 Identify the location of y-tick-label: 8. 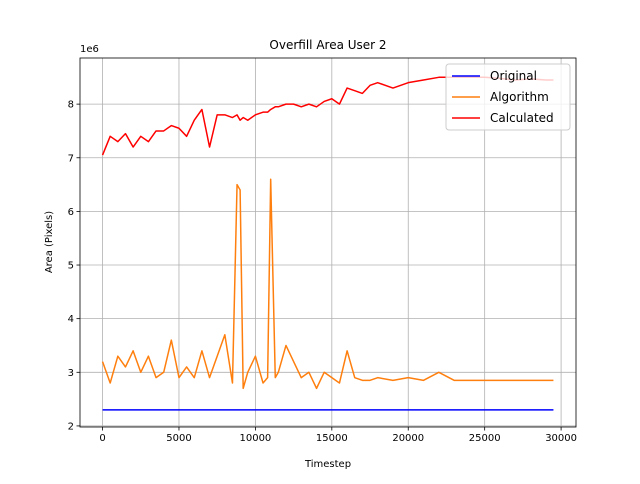
(71, 105).